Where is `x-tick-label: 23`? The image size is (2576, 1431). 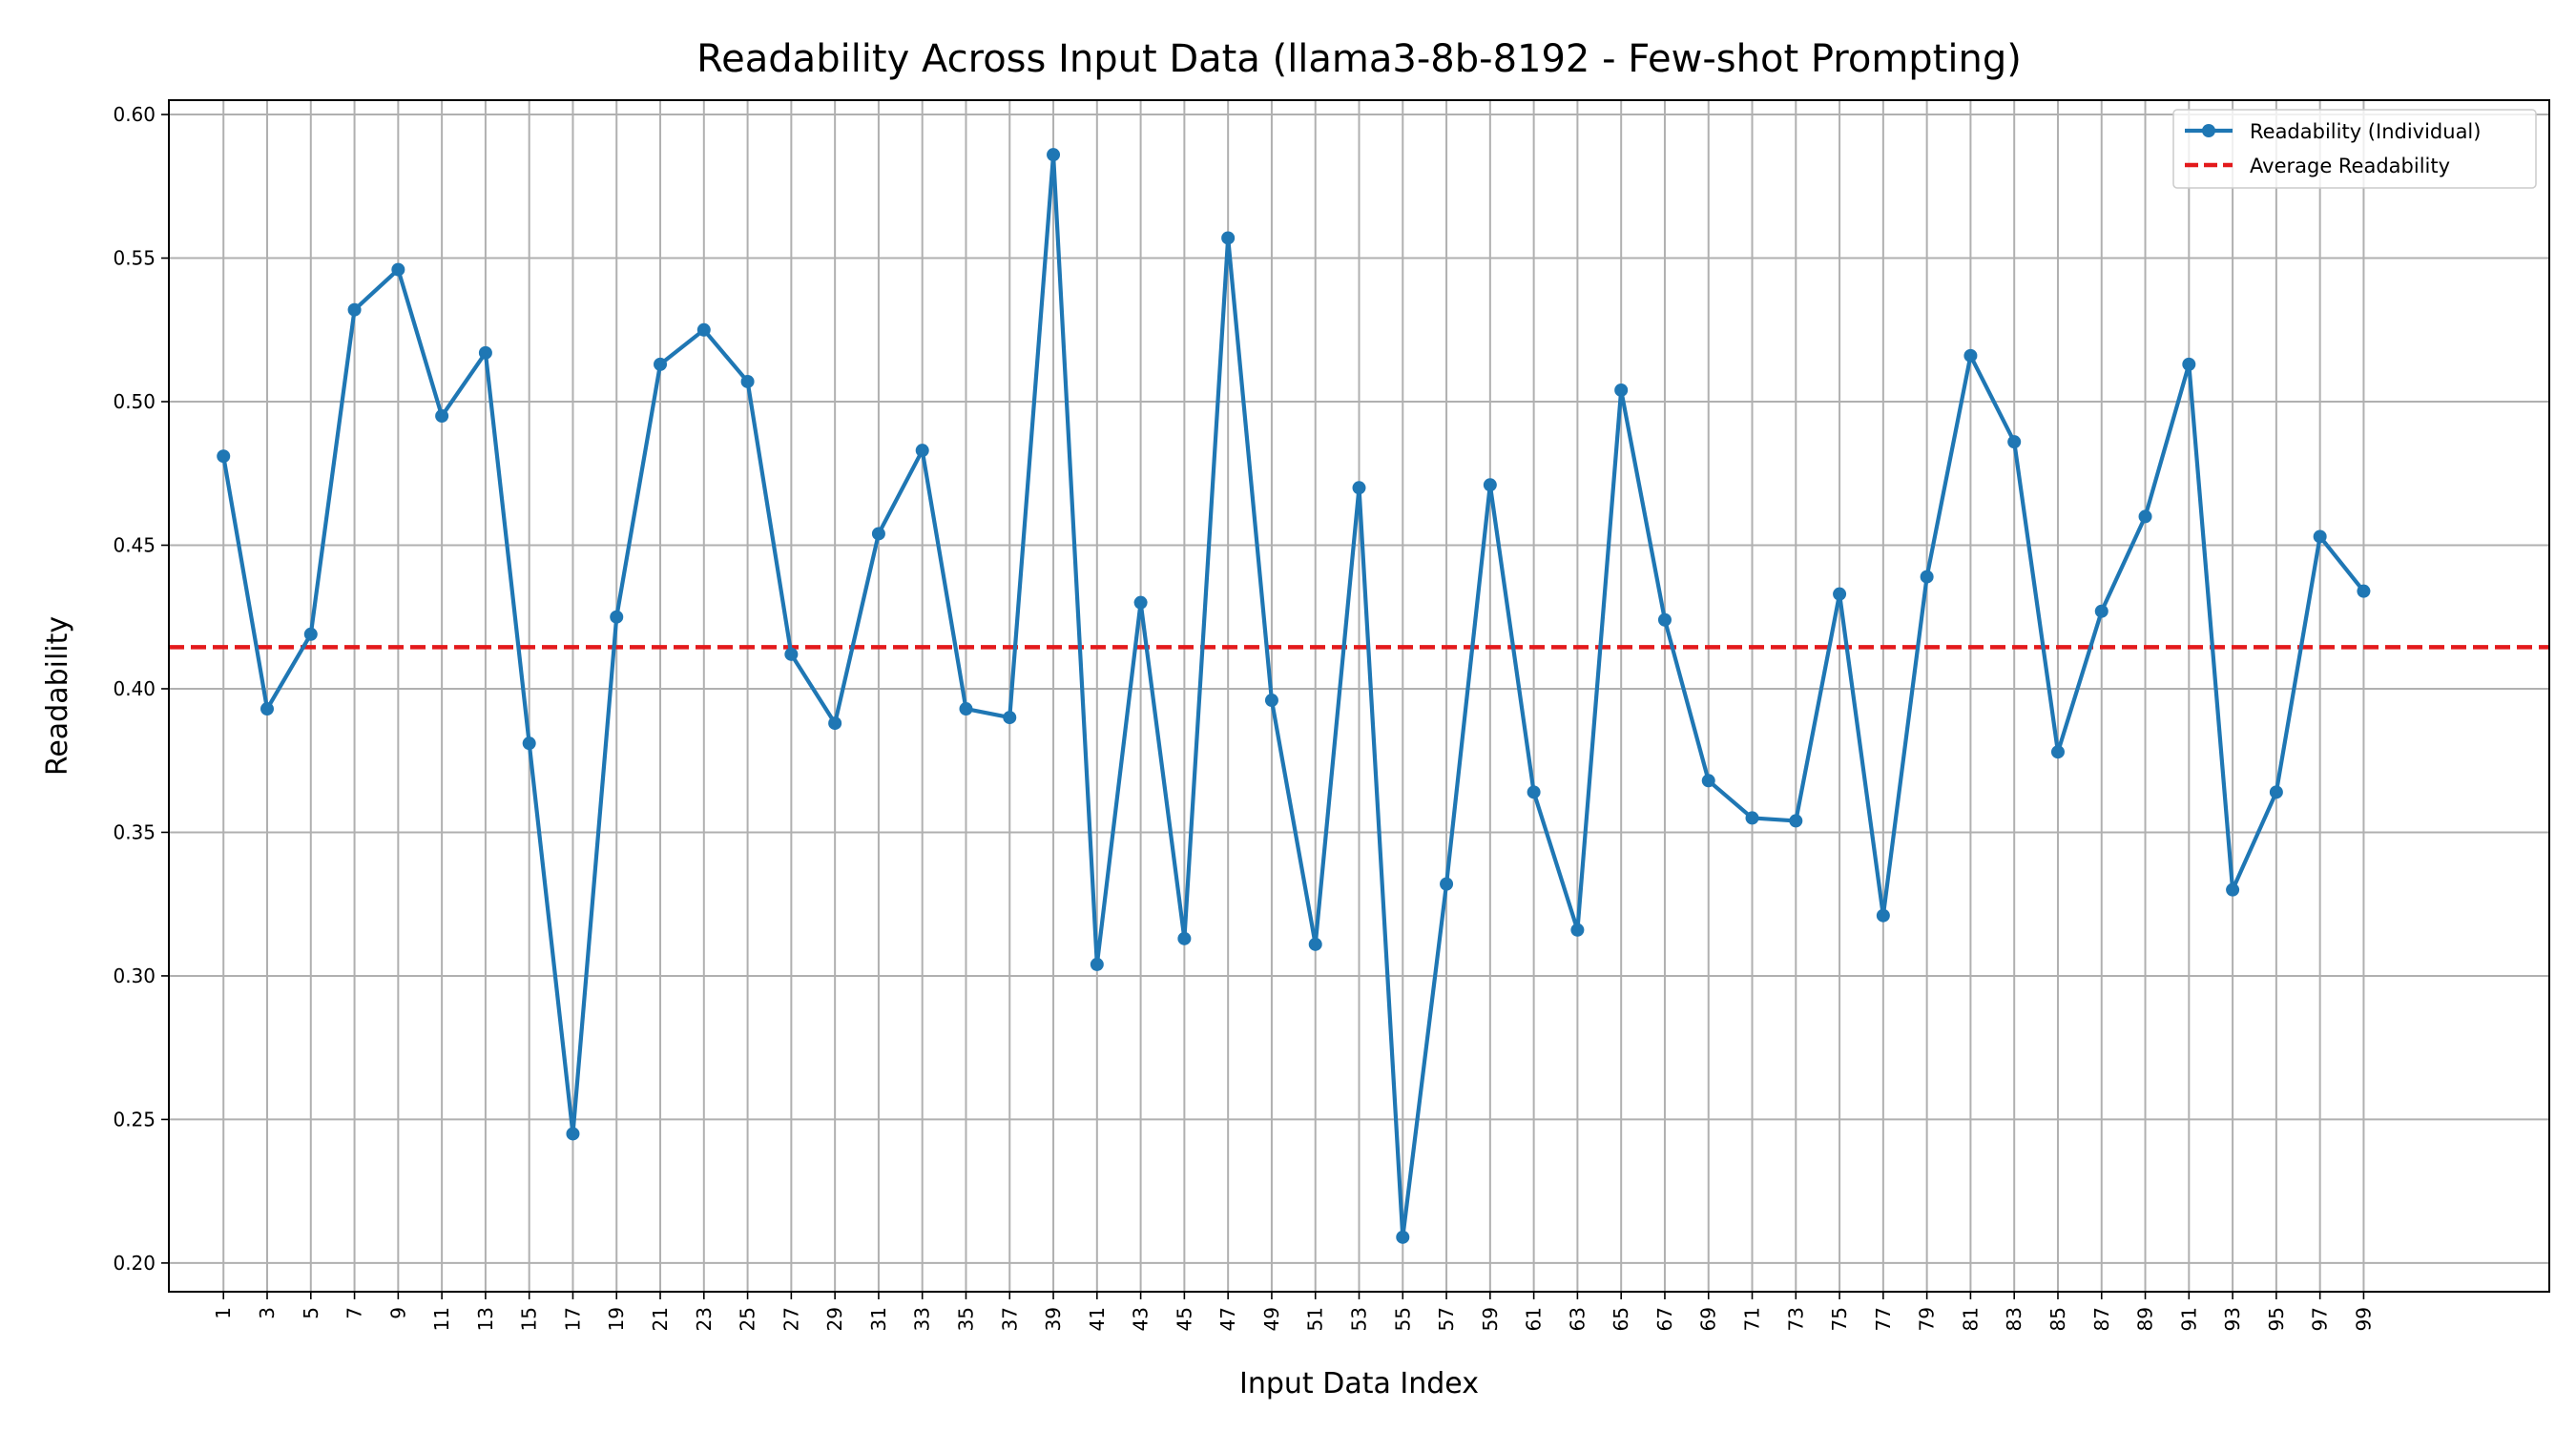
x-tick-label: 23 is located at coordinates (704, 1319).